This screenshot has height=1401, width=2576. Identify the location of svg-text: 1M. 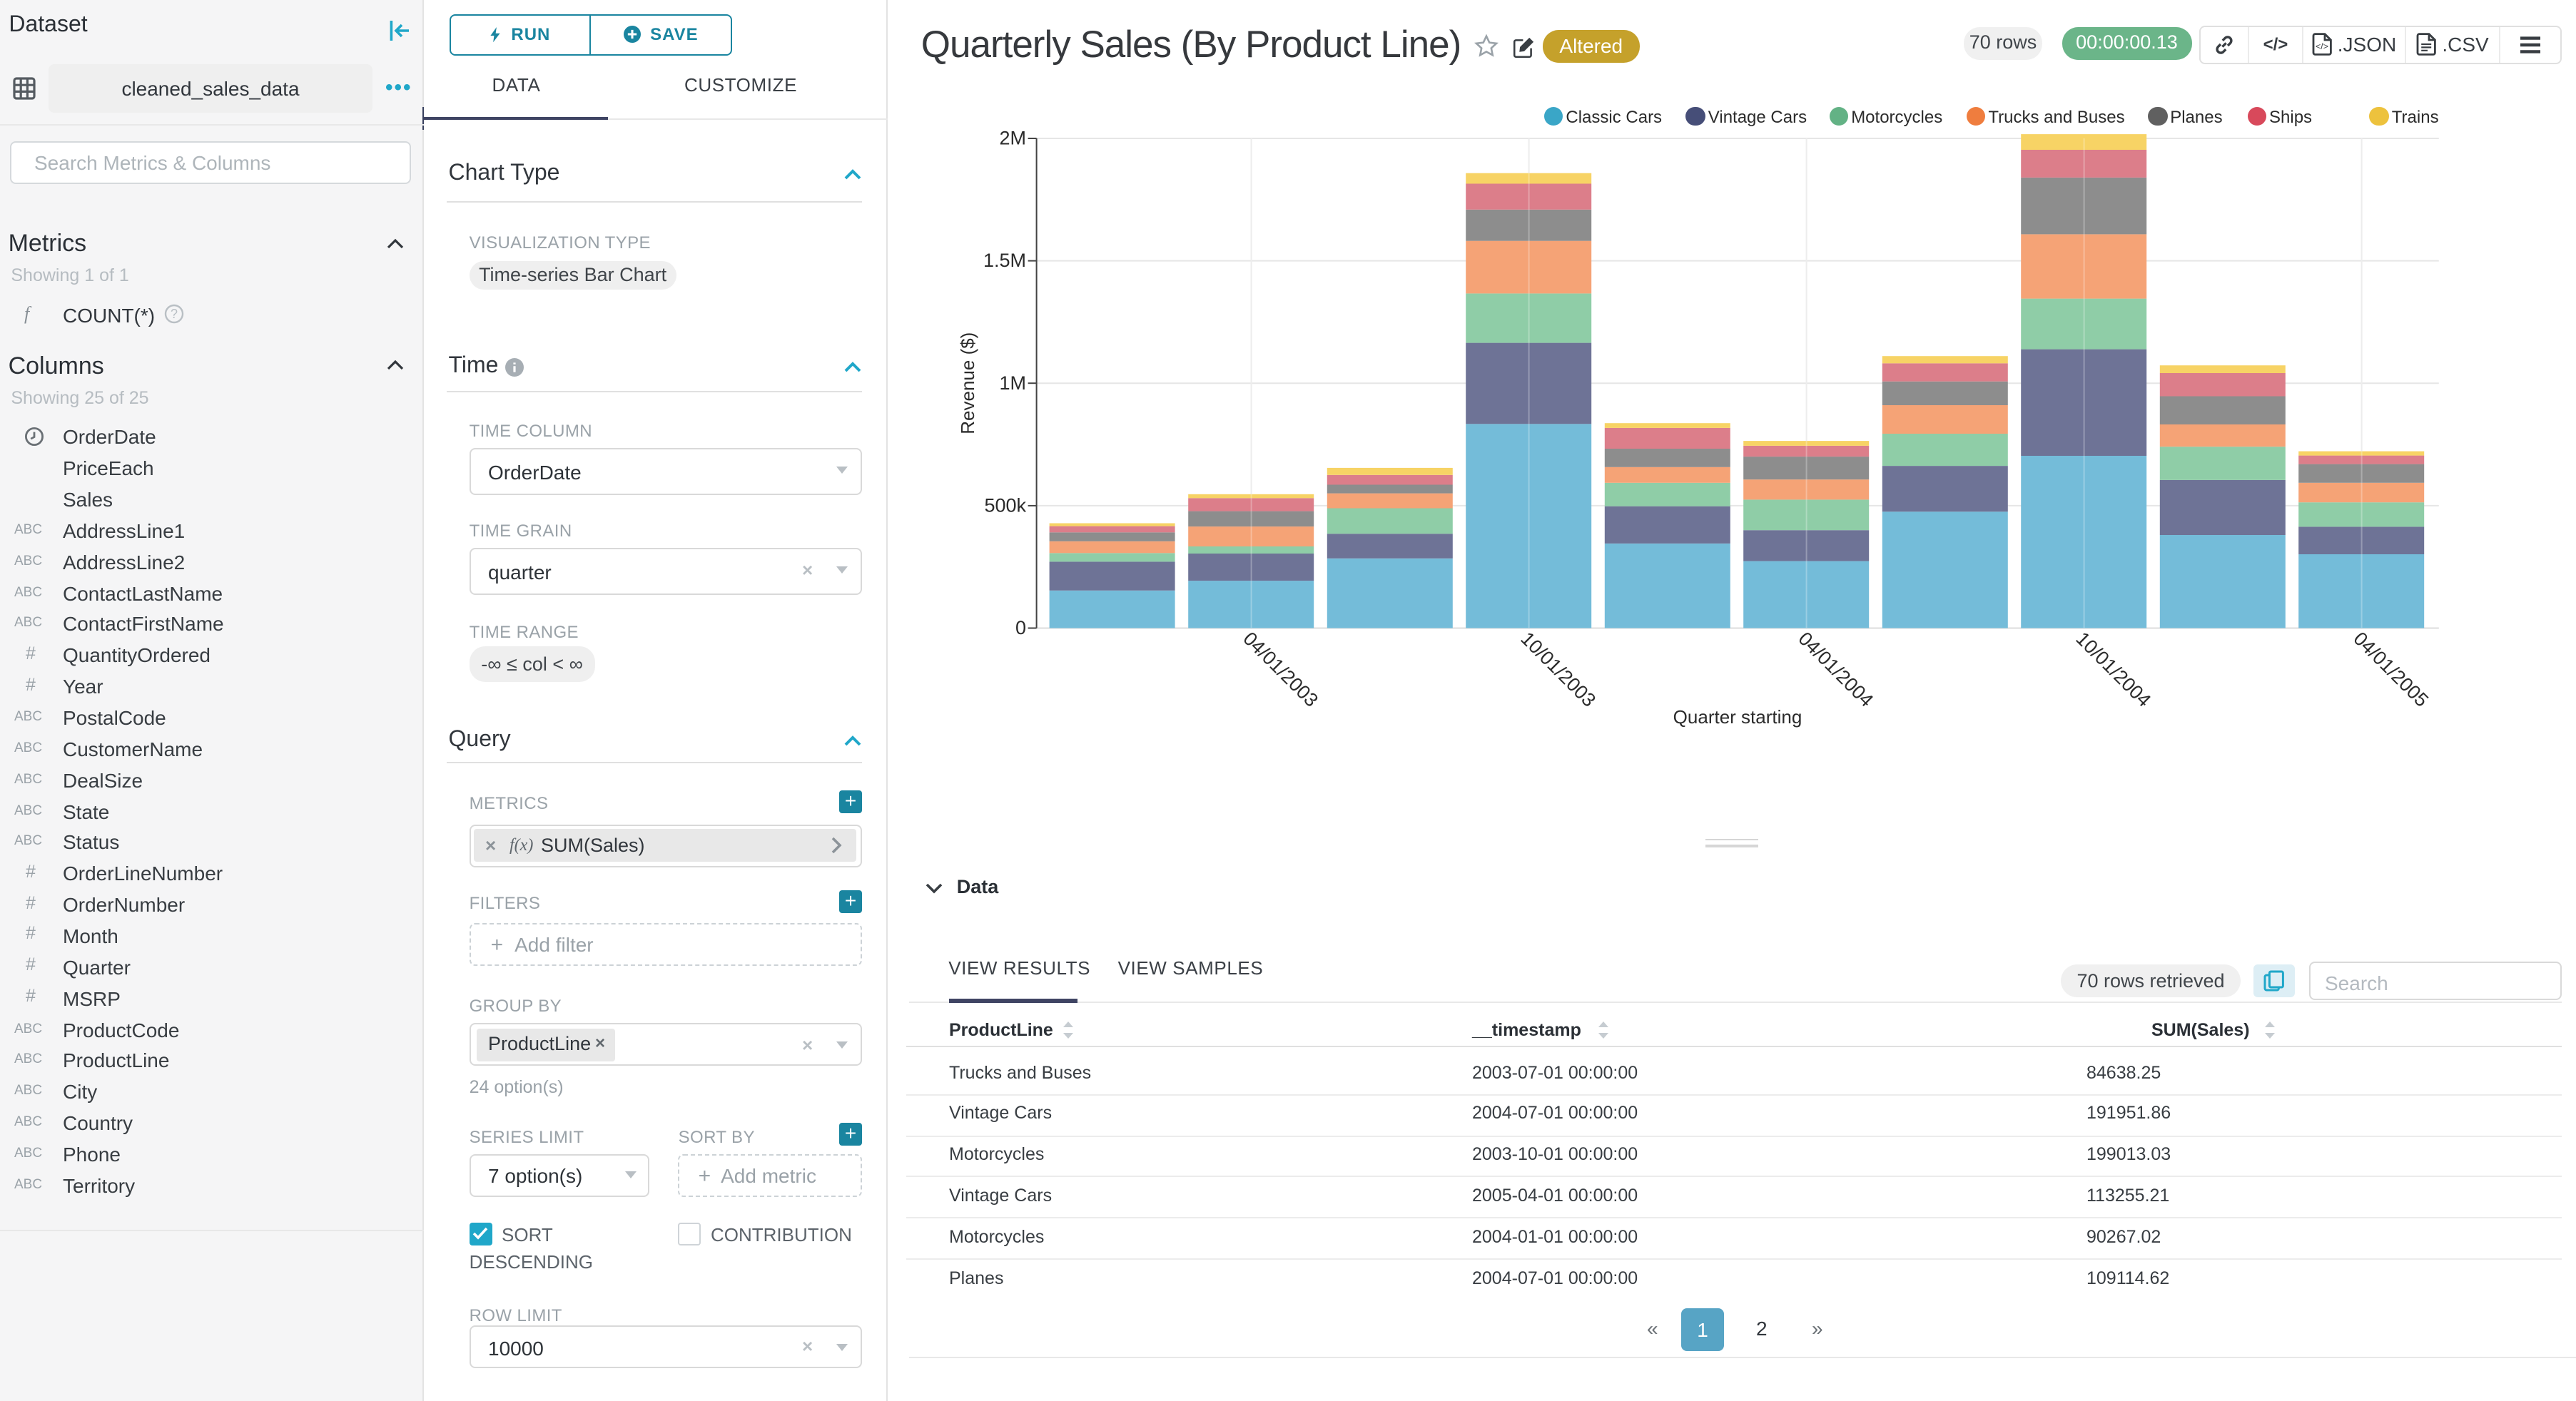
(1013, 383).